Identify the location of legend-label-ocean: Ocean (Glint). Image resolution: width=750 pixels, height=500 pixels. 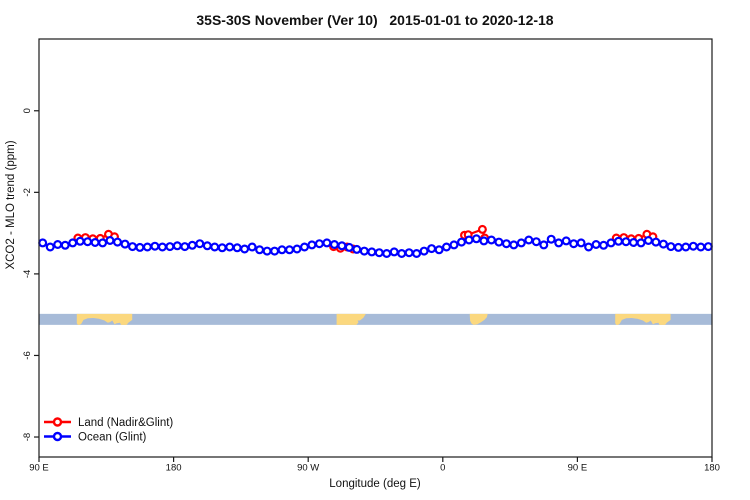
(112, 438).